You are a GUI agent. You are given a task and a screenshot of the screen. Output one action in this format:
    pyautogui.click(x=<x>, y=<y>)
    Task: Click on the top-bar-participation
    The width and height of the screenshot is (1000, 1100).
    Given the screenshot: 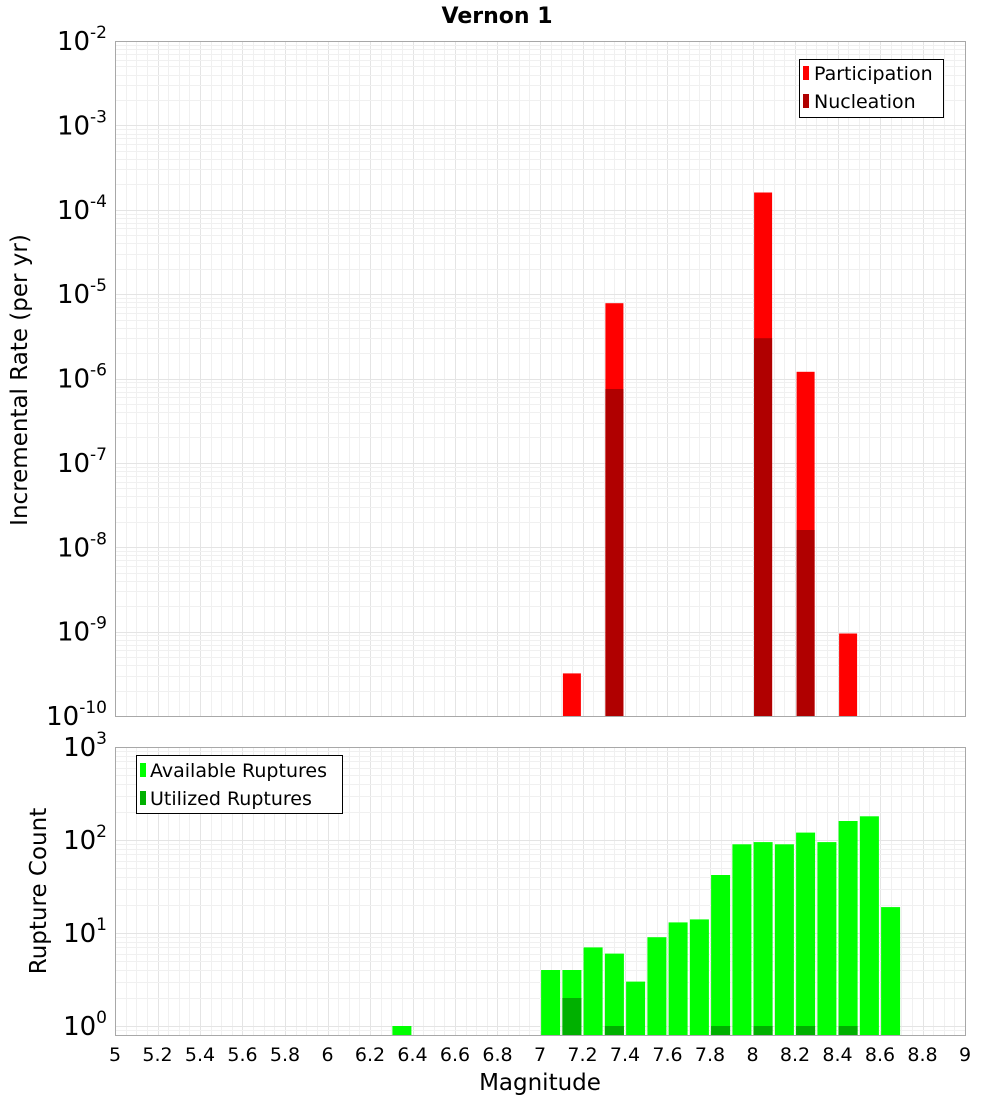 What is the action you would take?
    pyautogui.click(x=848, y=674)
    